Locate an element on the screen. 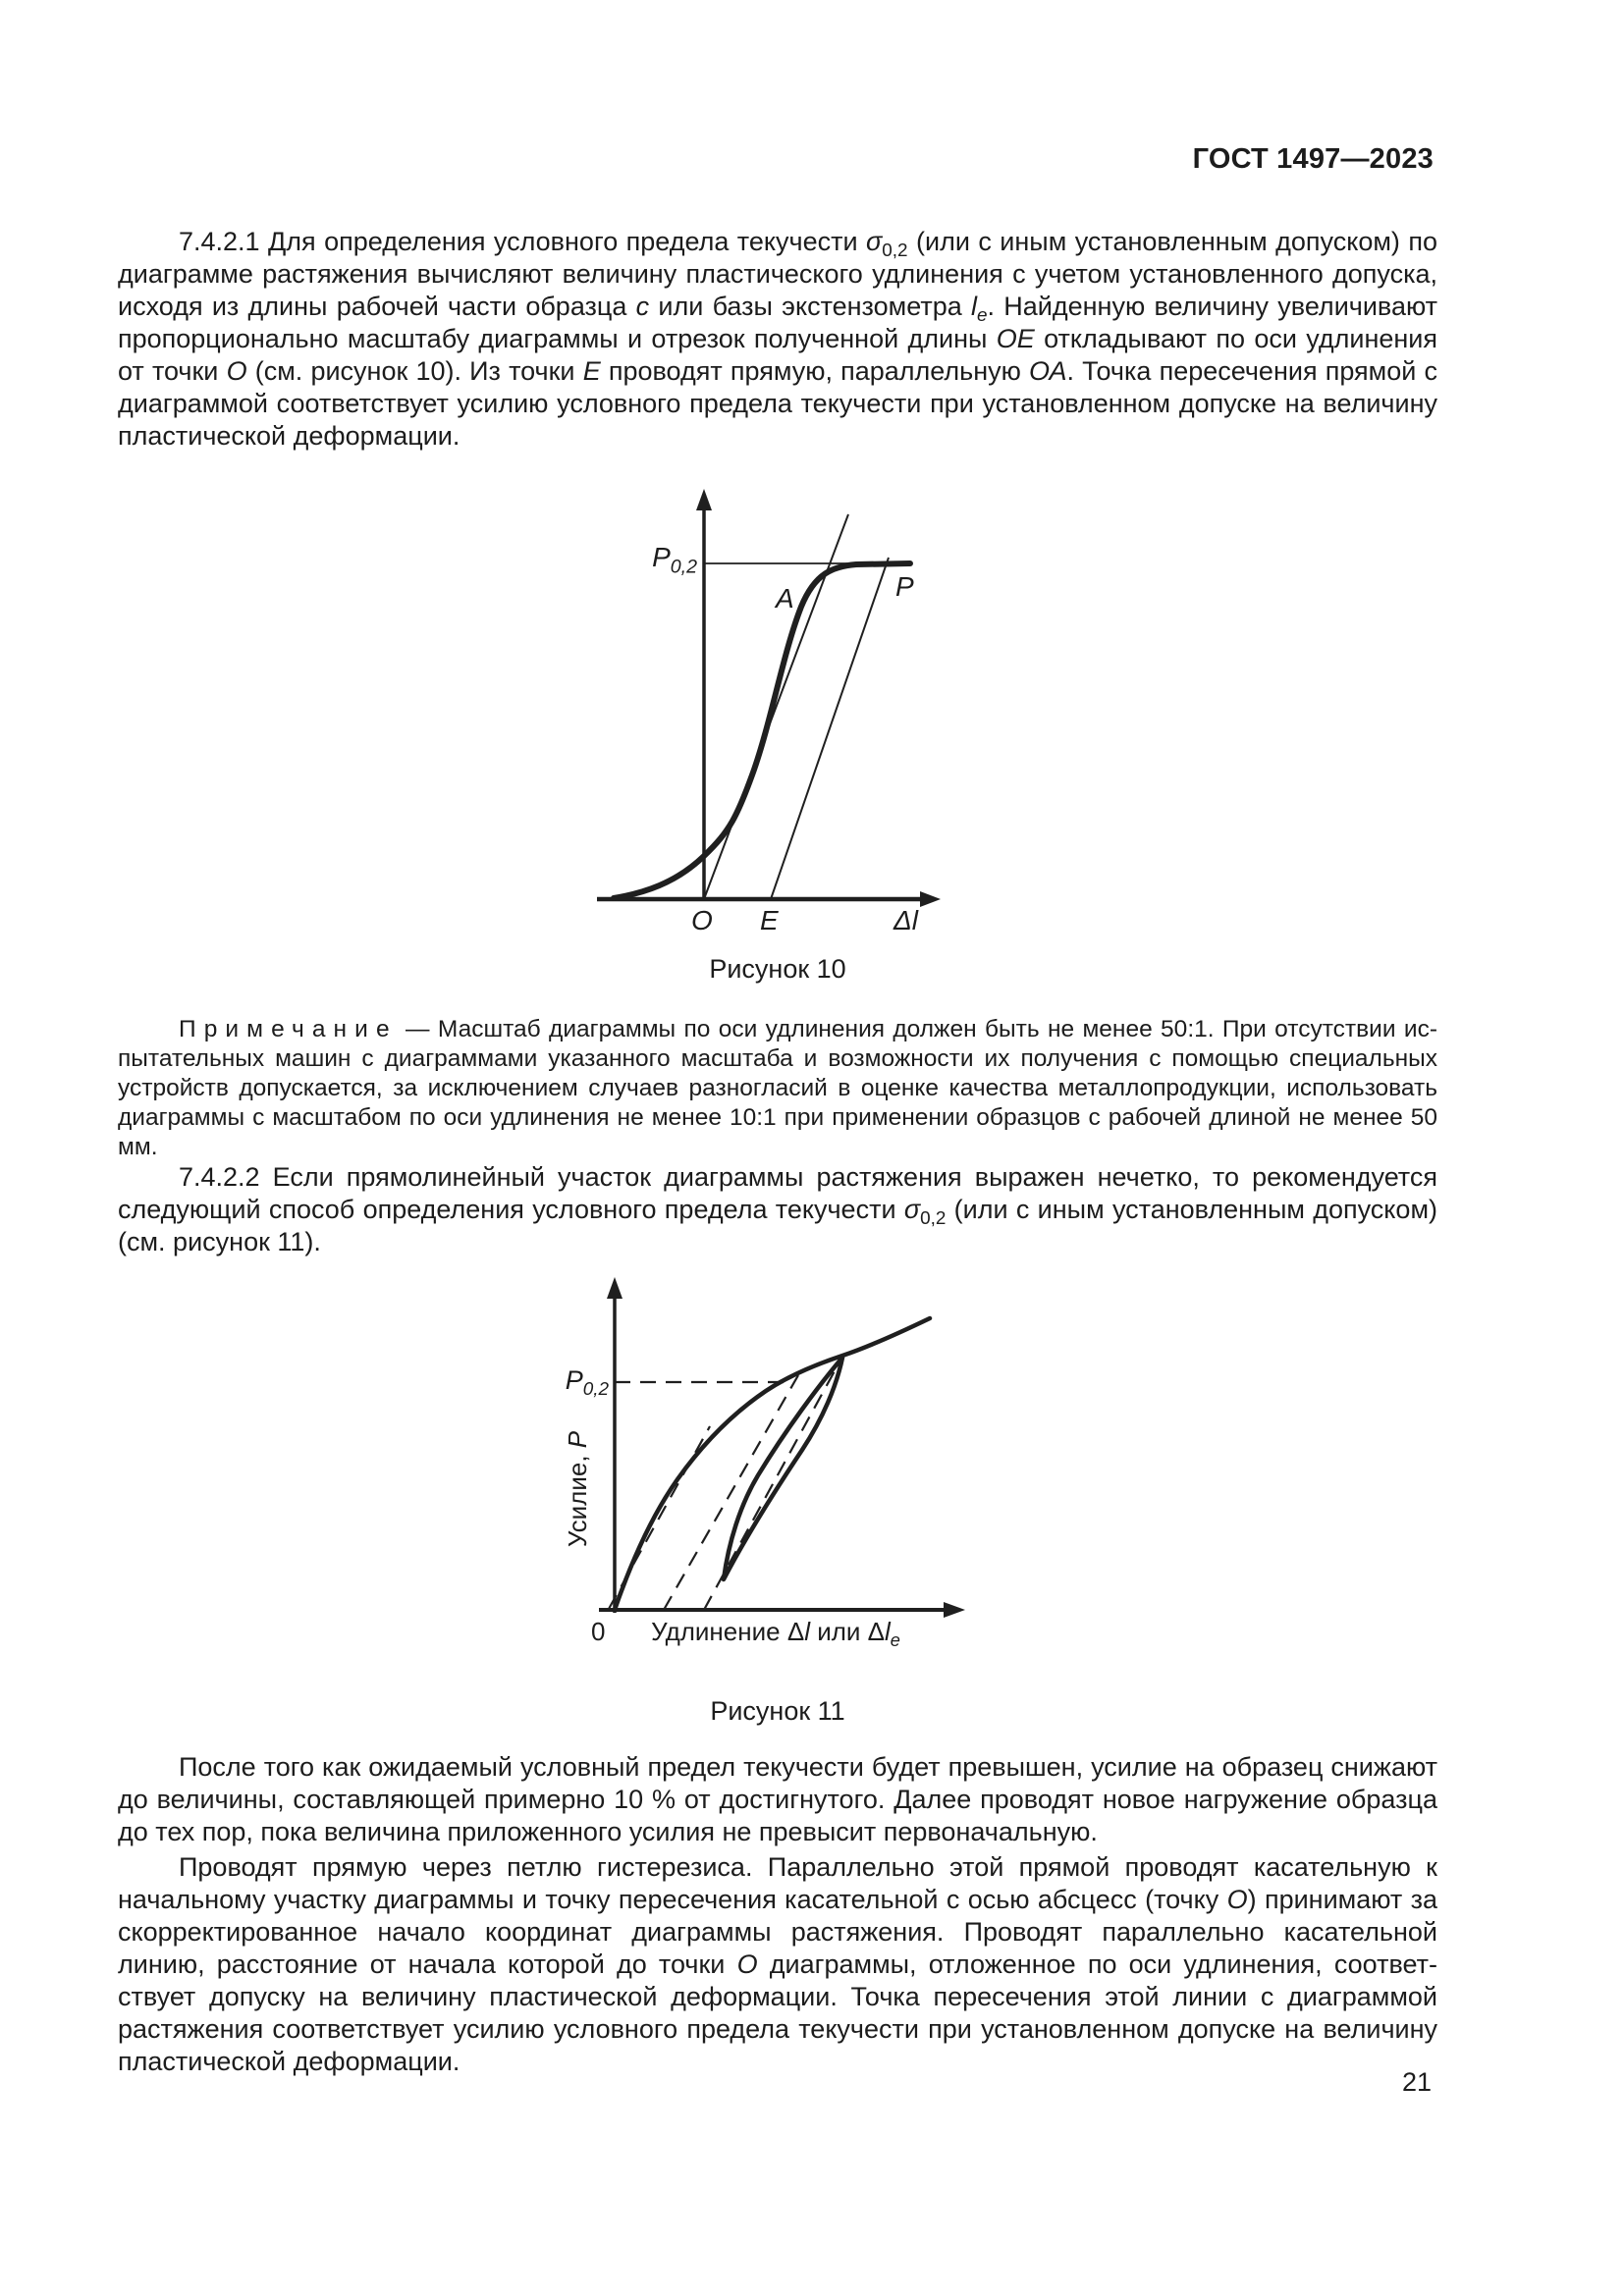  fig10-line-oa is located at coordinates (776, 707).